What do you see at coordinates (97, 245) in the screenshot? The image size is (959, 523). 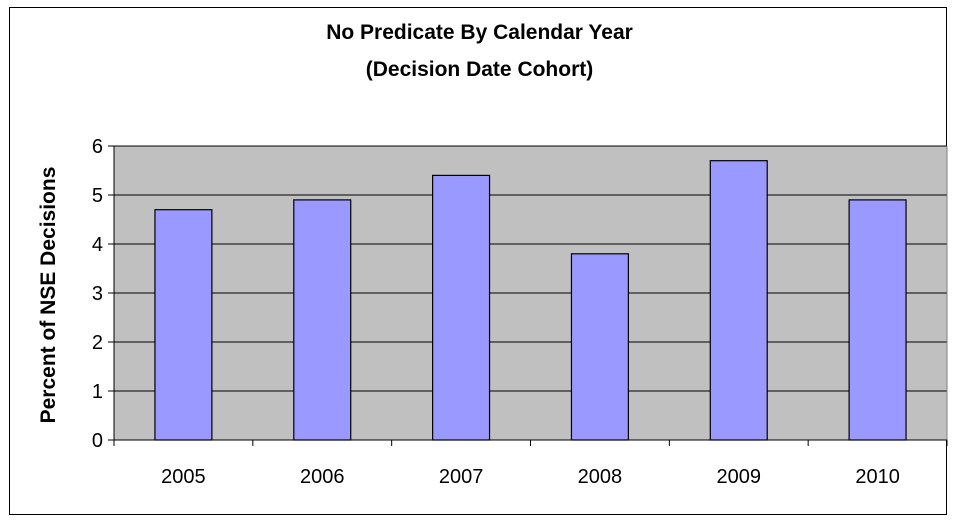 I see `y-tick-label: 4` at bounding box center [97, 245].